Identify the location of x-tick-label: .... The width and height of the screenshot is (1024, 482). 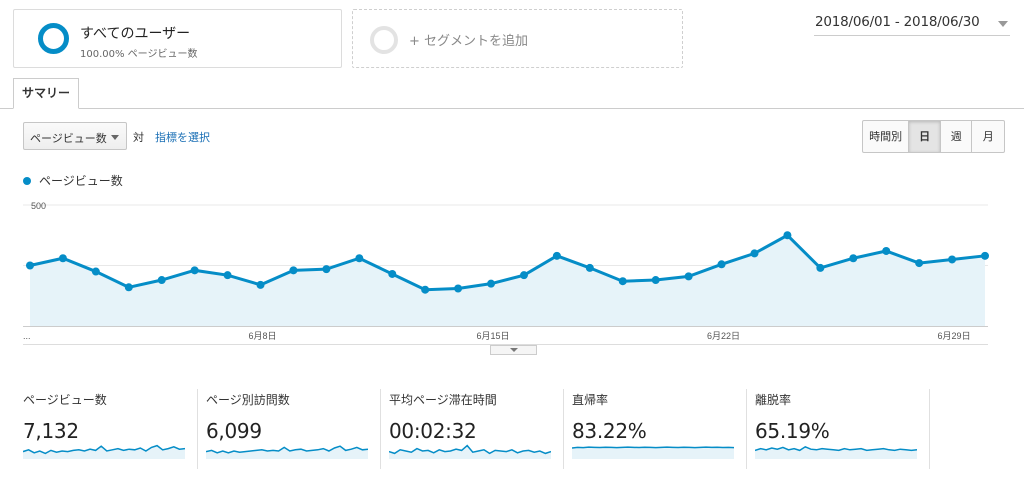
(27, 336).